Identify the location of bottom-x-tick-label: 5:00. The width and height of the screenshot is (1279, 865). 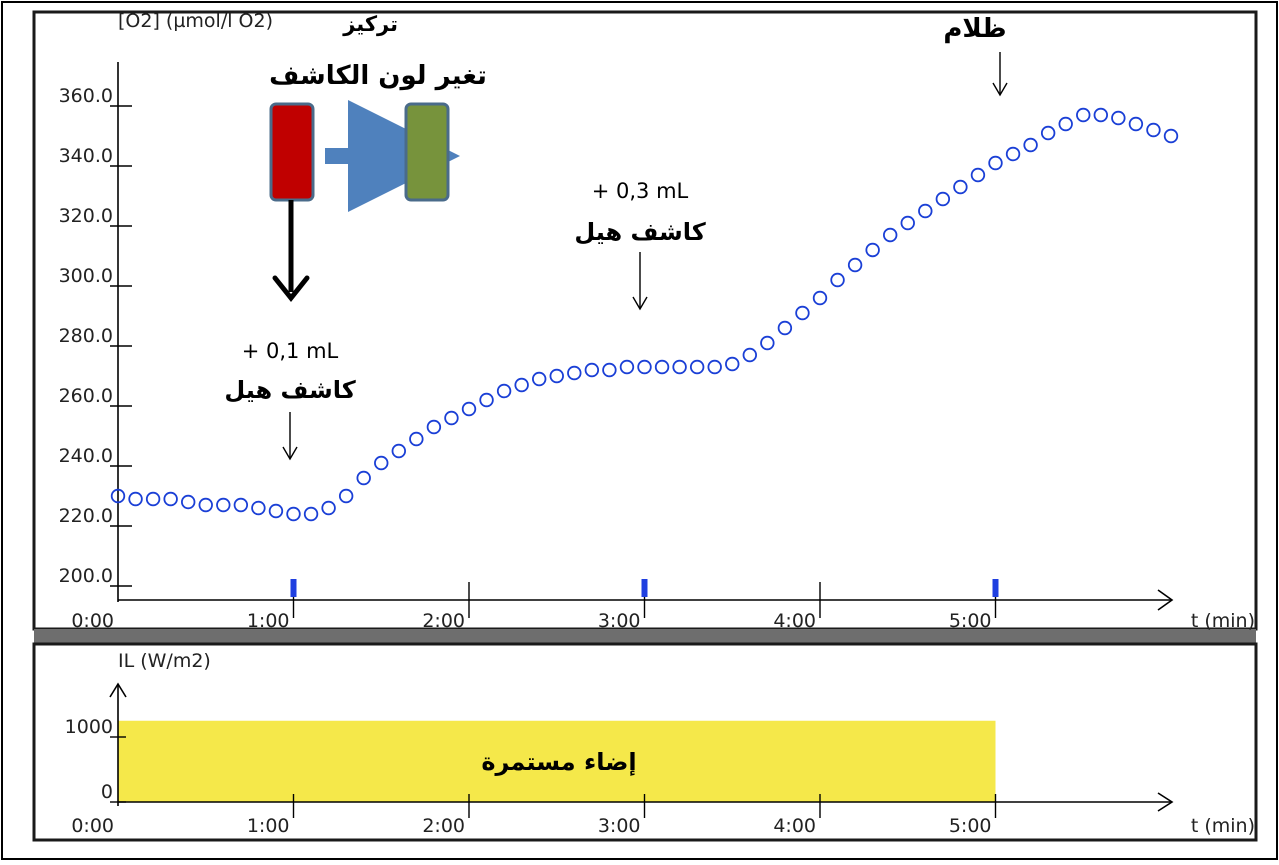
(970, 826).